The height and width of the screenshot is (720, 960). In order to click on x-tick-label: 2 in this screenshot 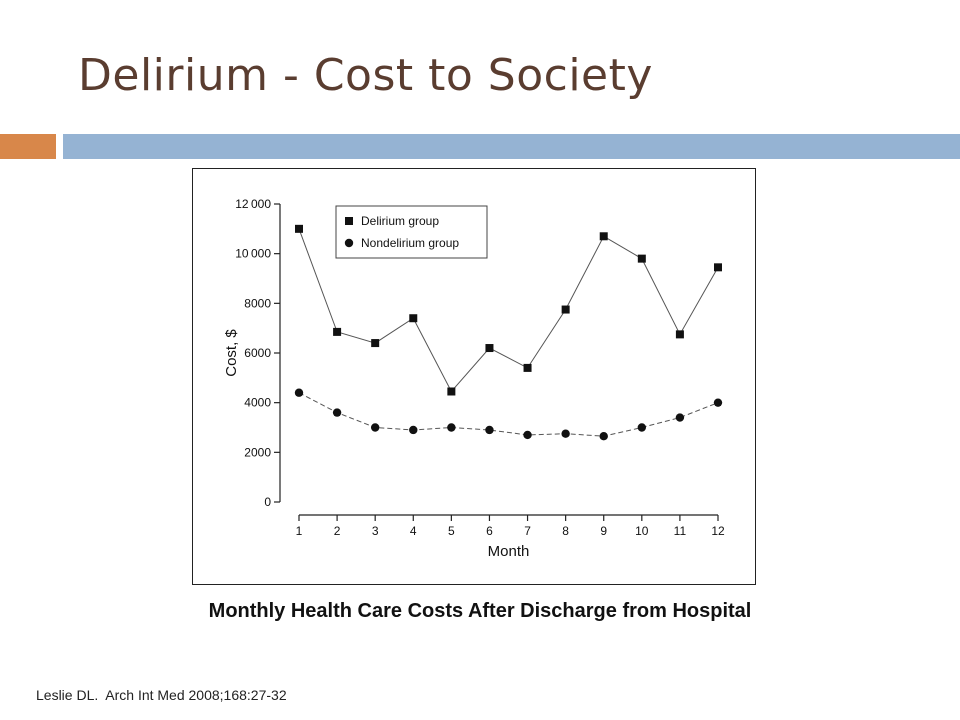, I will do `click(337, 531)`.